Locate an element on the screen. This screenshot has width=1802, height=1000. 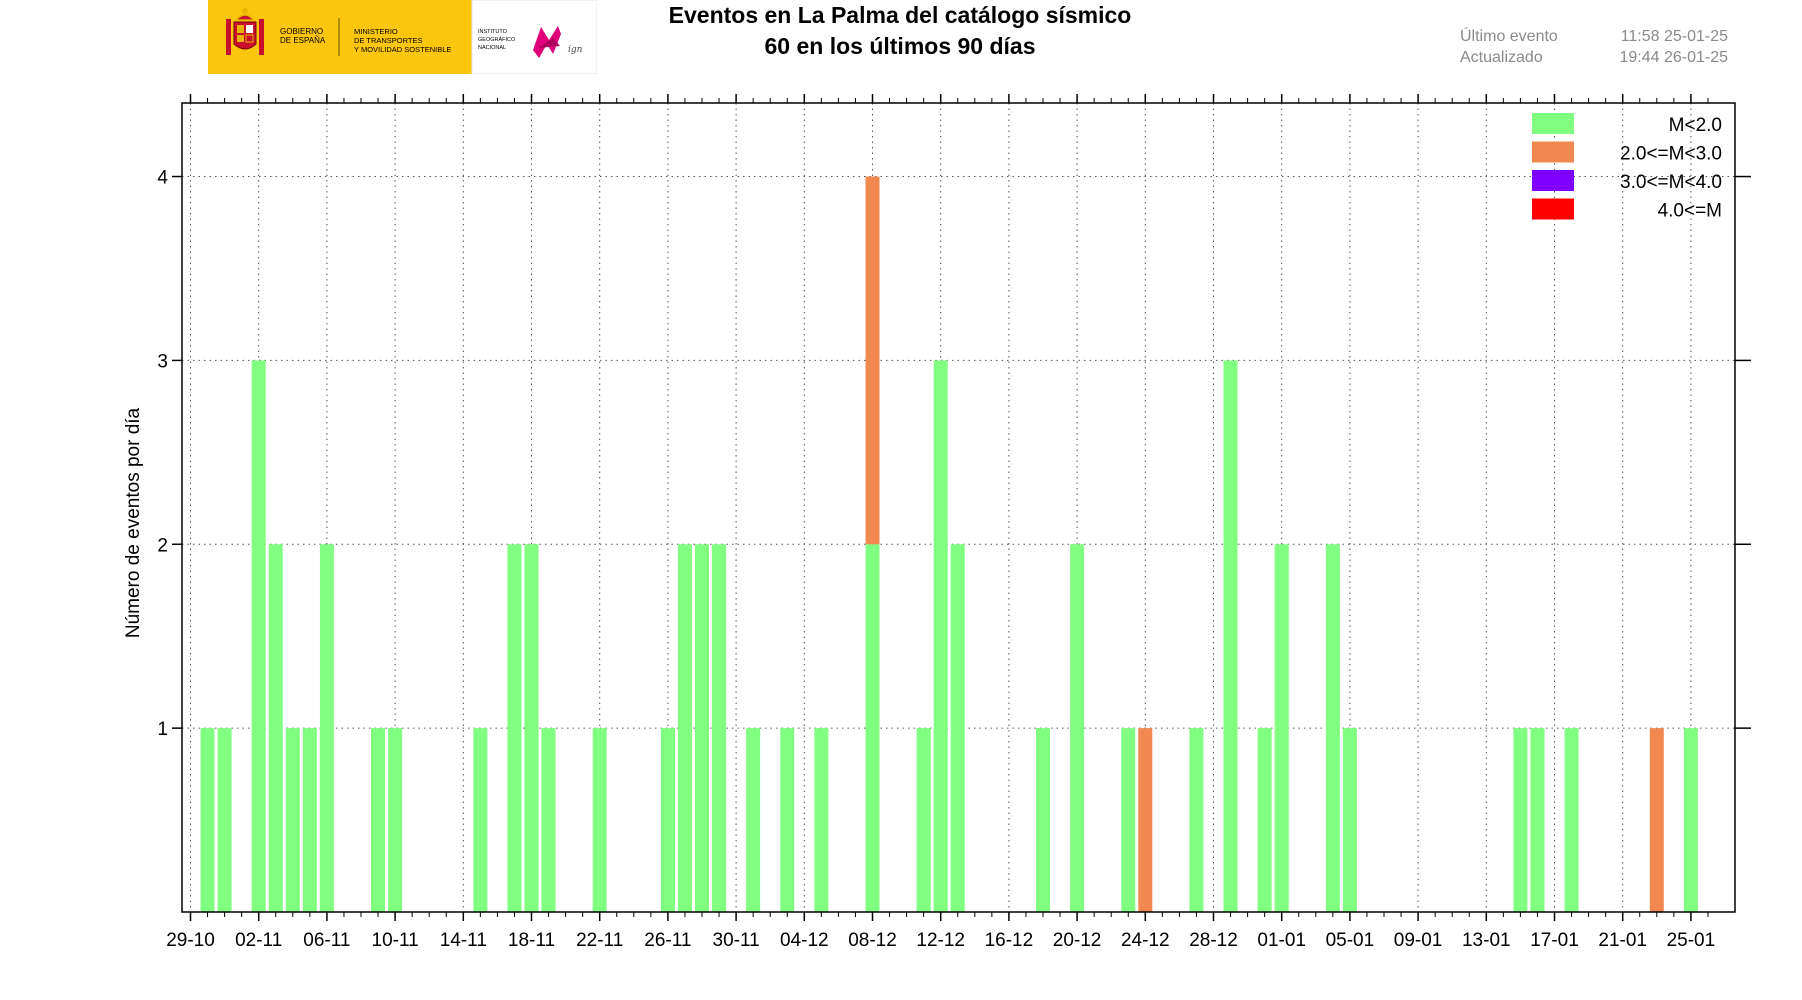
x-tick-label: 08-12 is located at coordinates (872, 940).